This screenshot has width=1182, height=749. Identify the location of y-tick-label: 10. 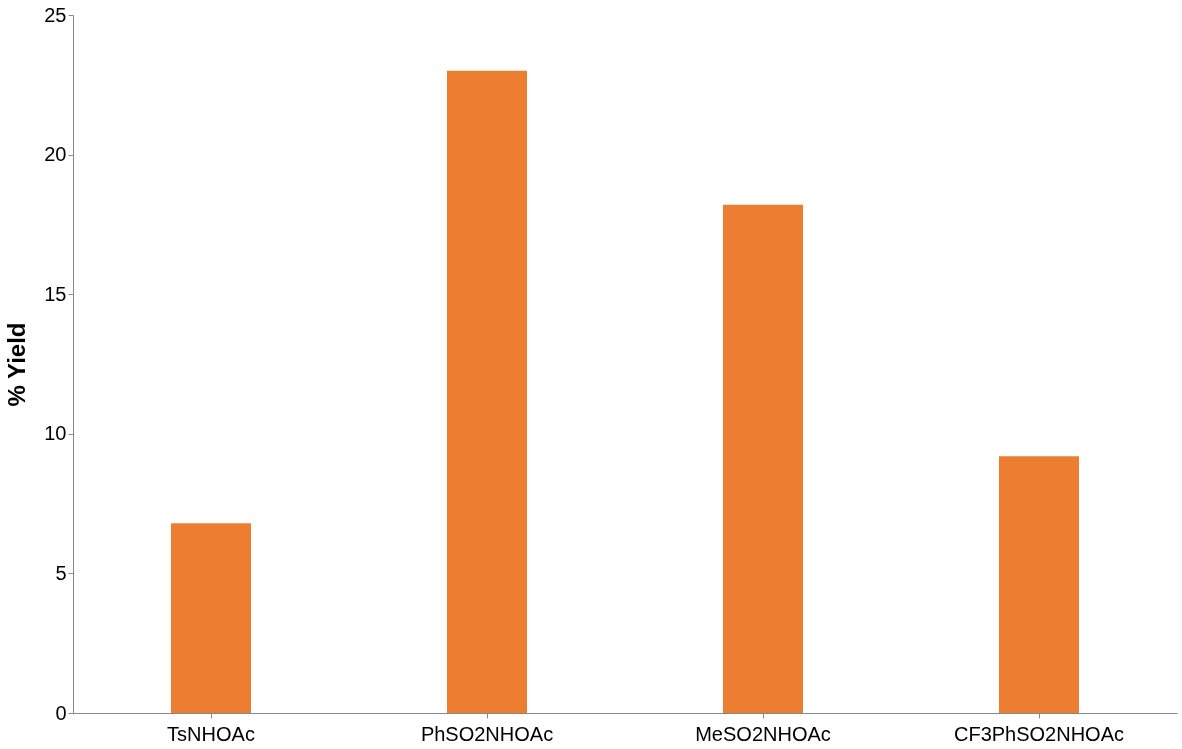
(55, 433).